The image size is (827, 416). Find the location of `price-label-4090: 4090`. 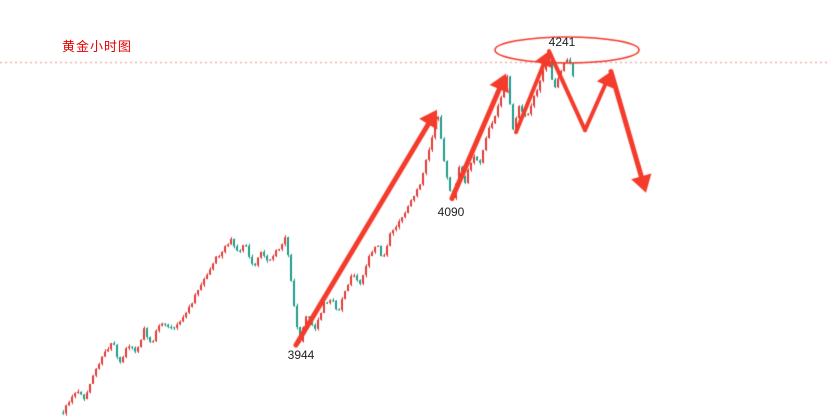

price-label-4090: 4090 is located at coordinates (451, 212).